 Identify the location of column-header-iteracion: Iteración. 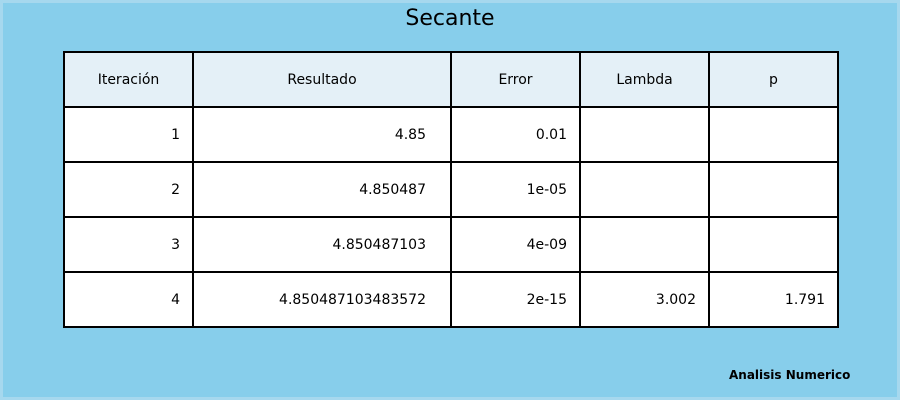
(128, 79).